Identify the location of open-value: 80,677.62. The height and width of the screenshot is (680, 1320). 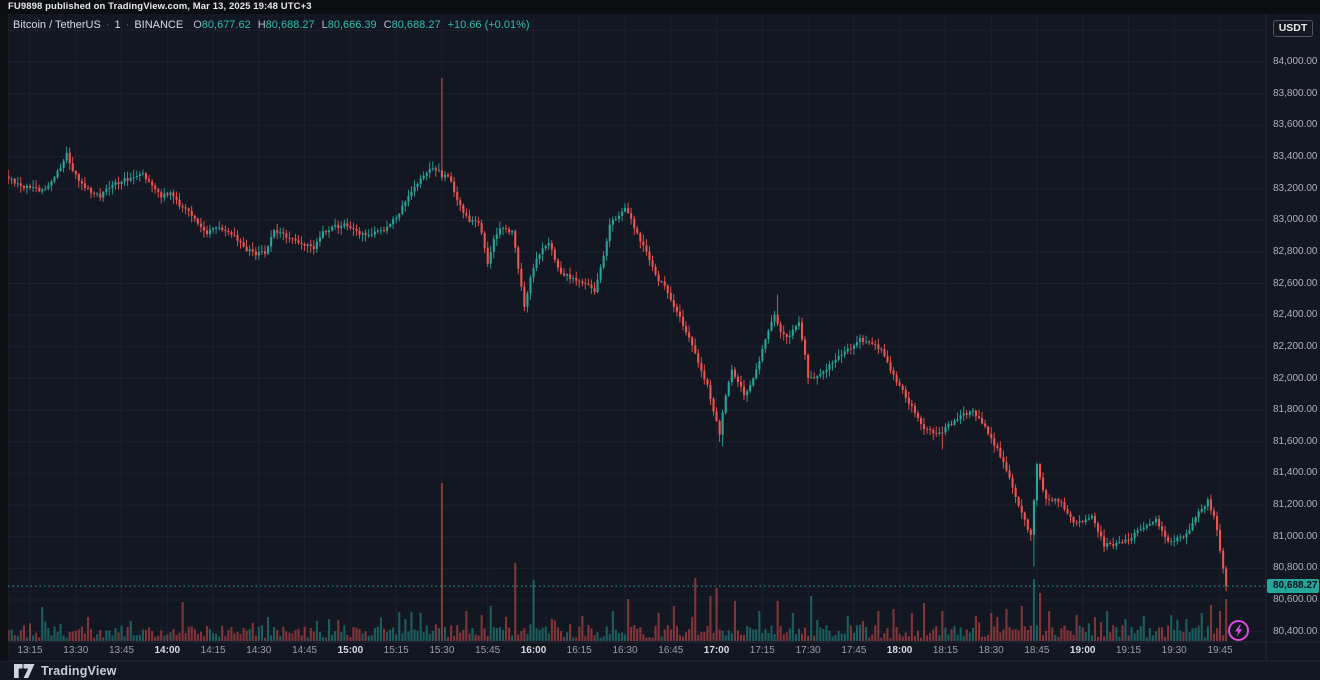
(226, 25).